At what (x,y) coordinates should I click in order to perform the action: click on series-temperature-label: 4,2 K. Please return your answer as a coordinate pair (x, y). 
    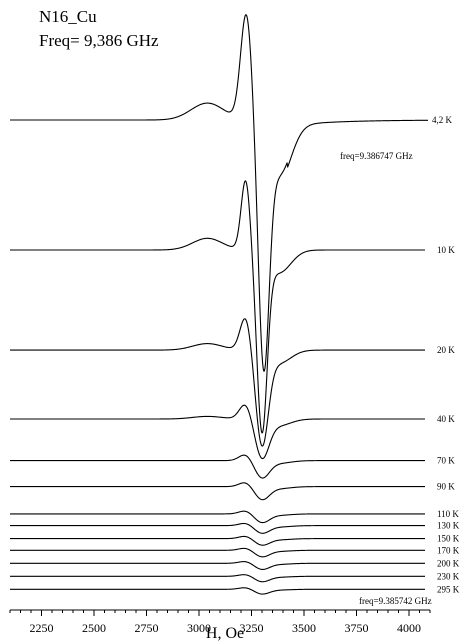
    Looking at the image, I should click on (442, 120).